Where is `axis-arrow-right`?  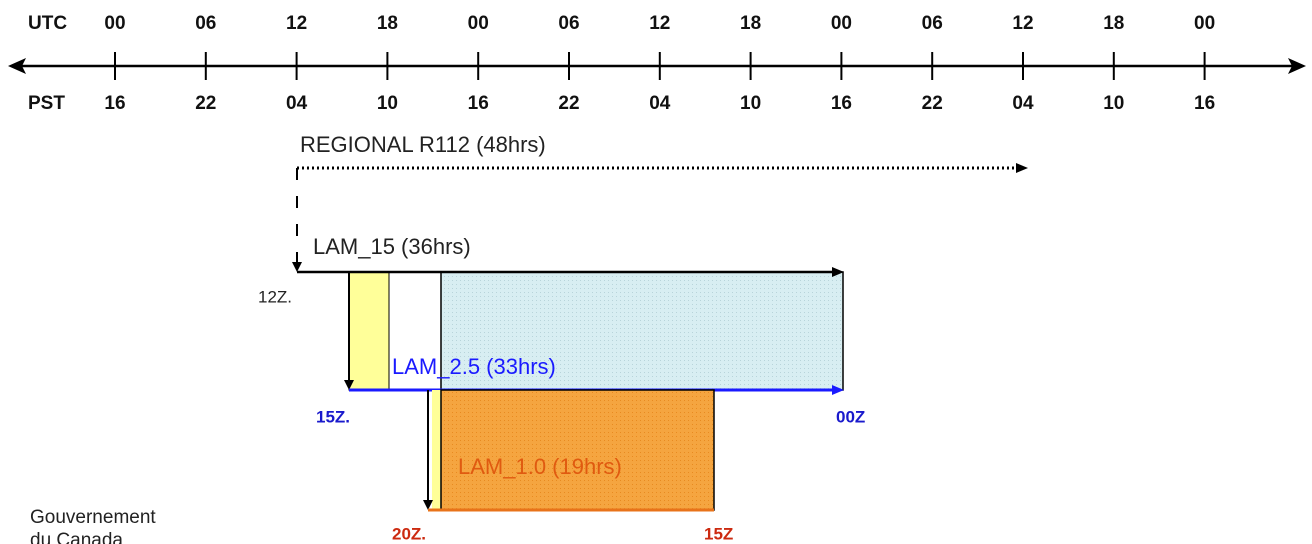
axis-arrow-right is located at coordinates (1297, 66).